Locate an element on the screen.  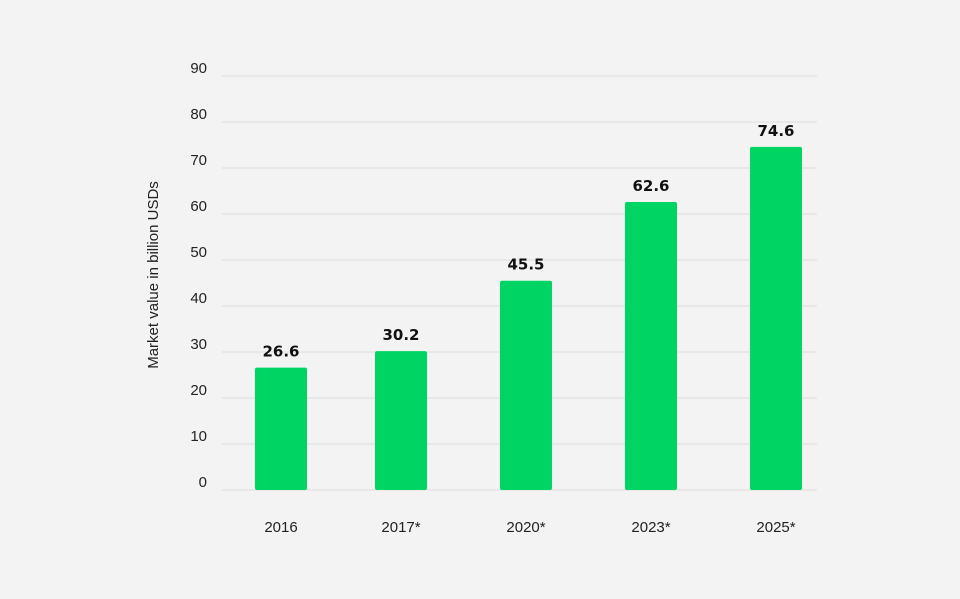
y-tick-label: 70 is located at coordinates (198, 160).